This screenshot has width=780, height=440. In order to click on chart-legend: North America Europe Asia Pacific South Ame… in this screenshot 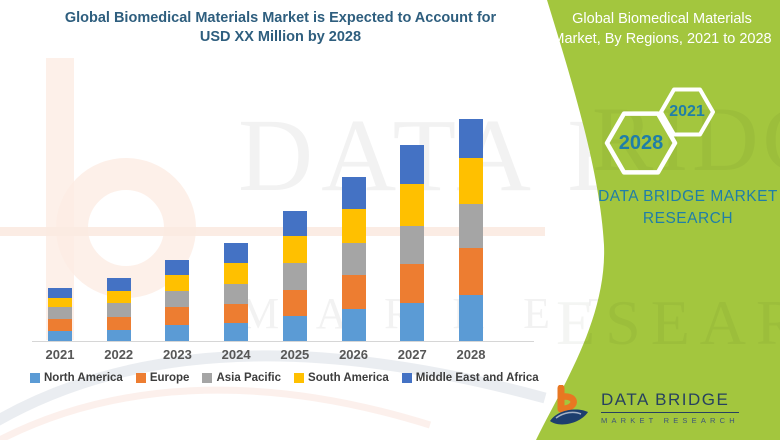, I will do `click(284, 378)`.